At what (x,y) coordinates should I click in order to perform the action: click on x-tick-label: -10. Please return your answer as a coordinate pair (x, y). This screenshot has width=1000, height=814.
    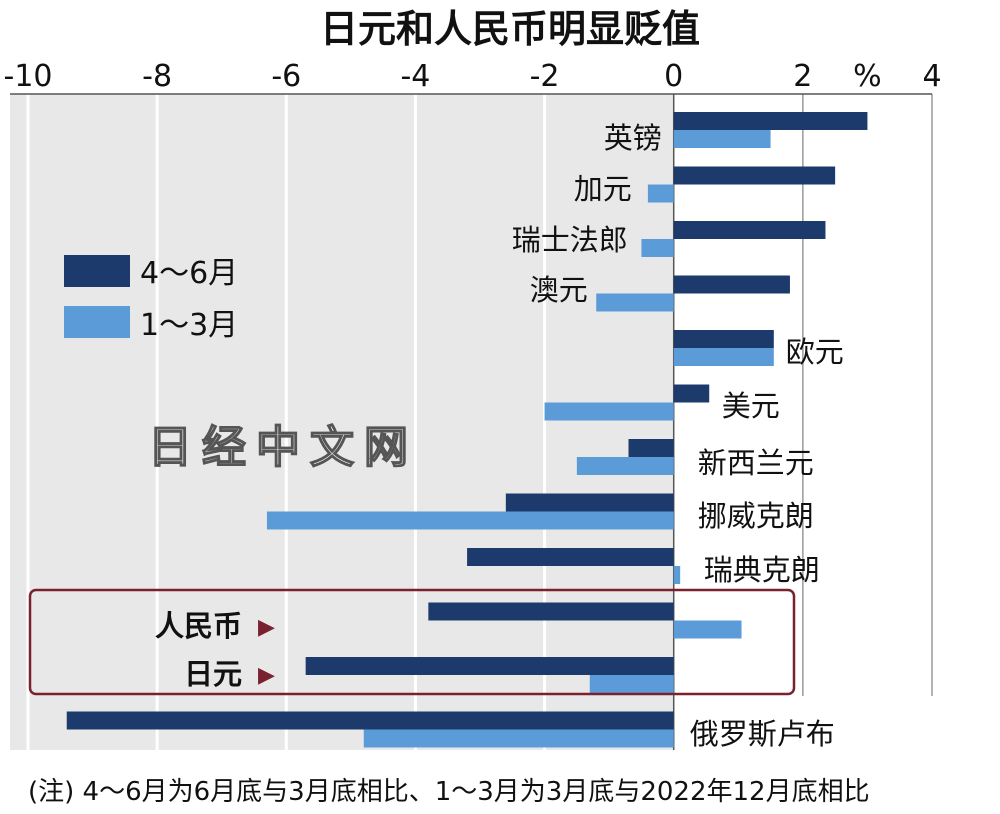
    Looking at the image, I should click on (28, 76).